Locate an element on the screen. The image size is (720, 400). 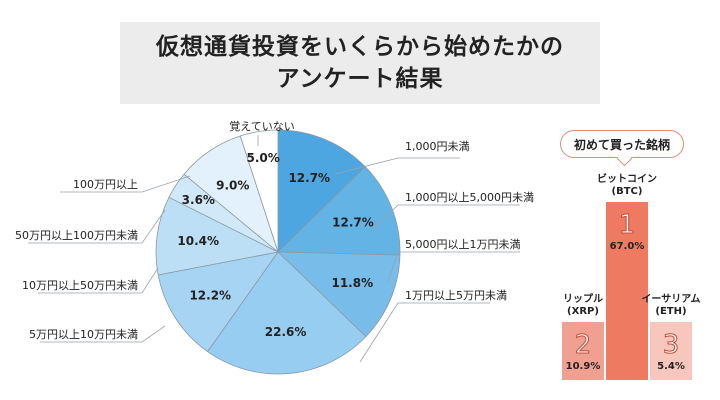
pie-value-label-8: 5.0% is located at coordinates (262, 158).